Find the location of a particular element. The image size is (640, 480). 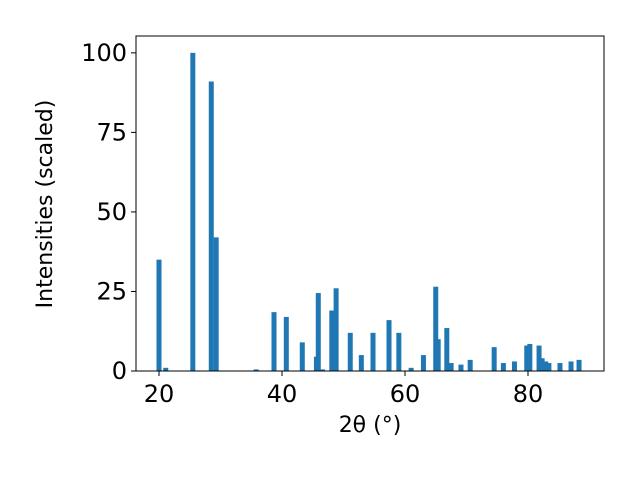

x-tick-label: 80 is located at coordinates (528, 394).